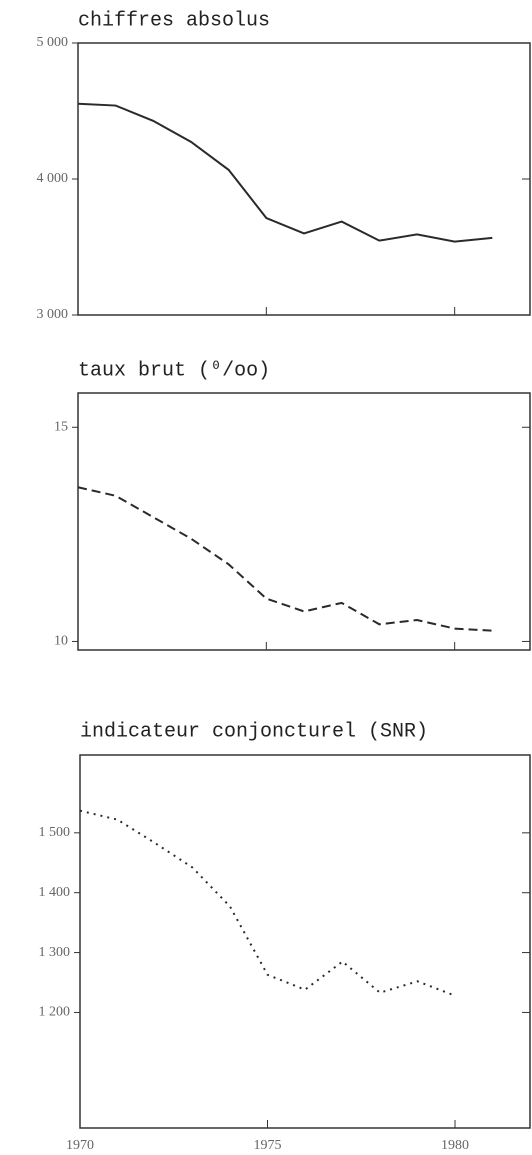  I want to click on chart-title: taux brut (⁰/oo), so click(174, 370).